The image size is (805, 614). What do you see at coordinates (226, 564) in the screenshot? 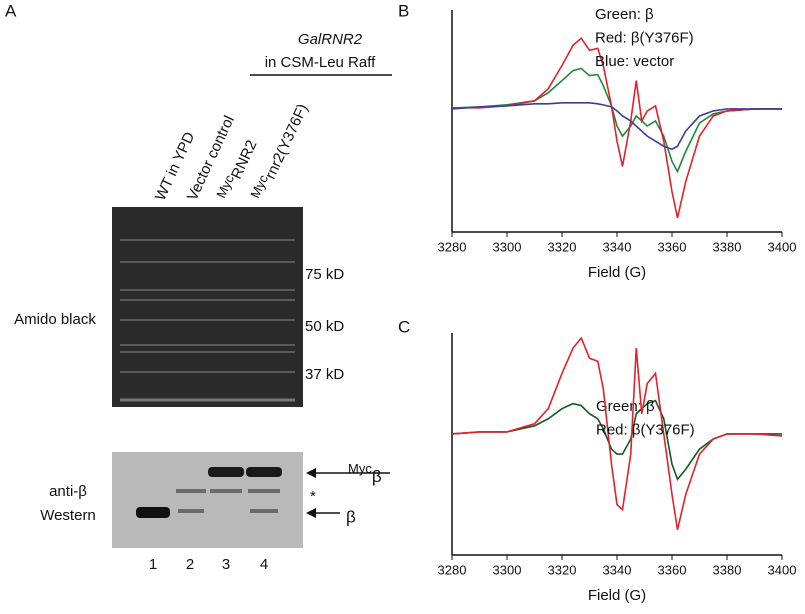
I see `lane-number: 3` at bounding box center [226, 564].